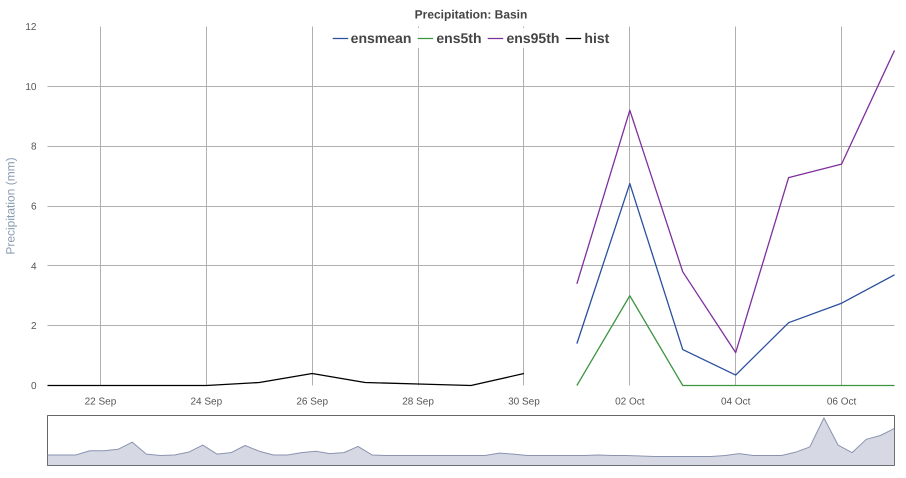 Image resolution: width=906 pixels, height=478 pixels. I want to click on x-tick-label: 04 Oct, so click(735, 402).